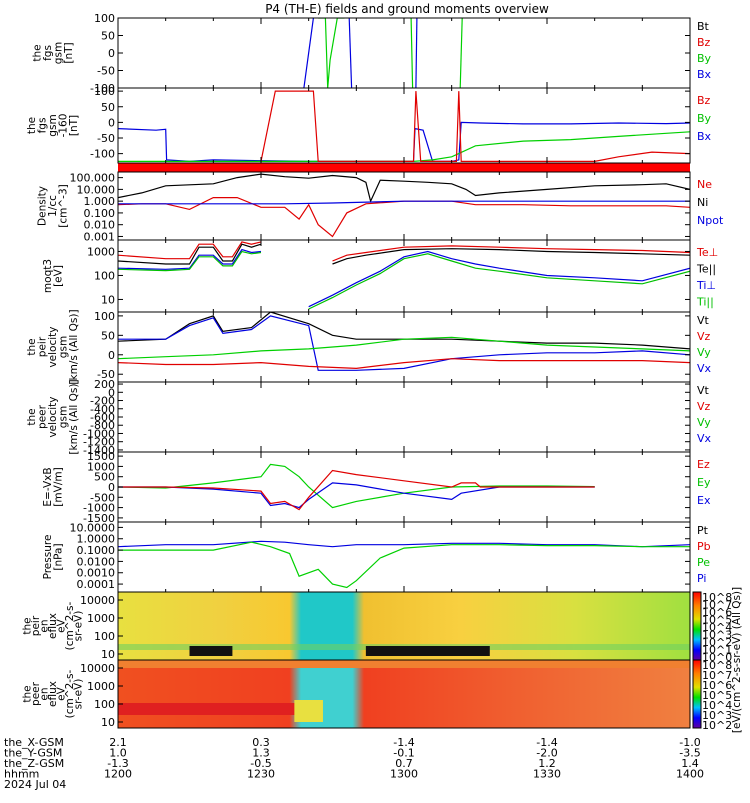  What do you see at coordinates (261, 753) in the screenshot?
I see `ephemeris-value: 1.3` at bounding box center [261, 753].